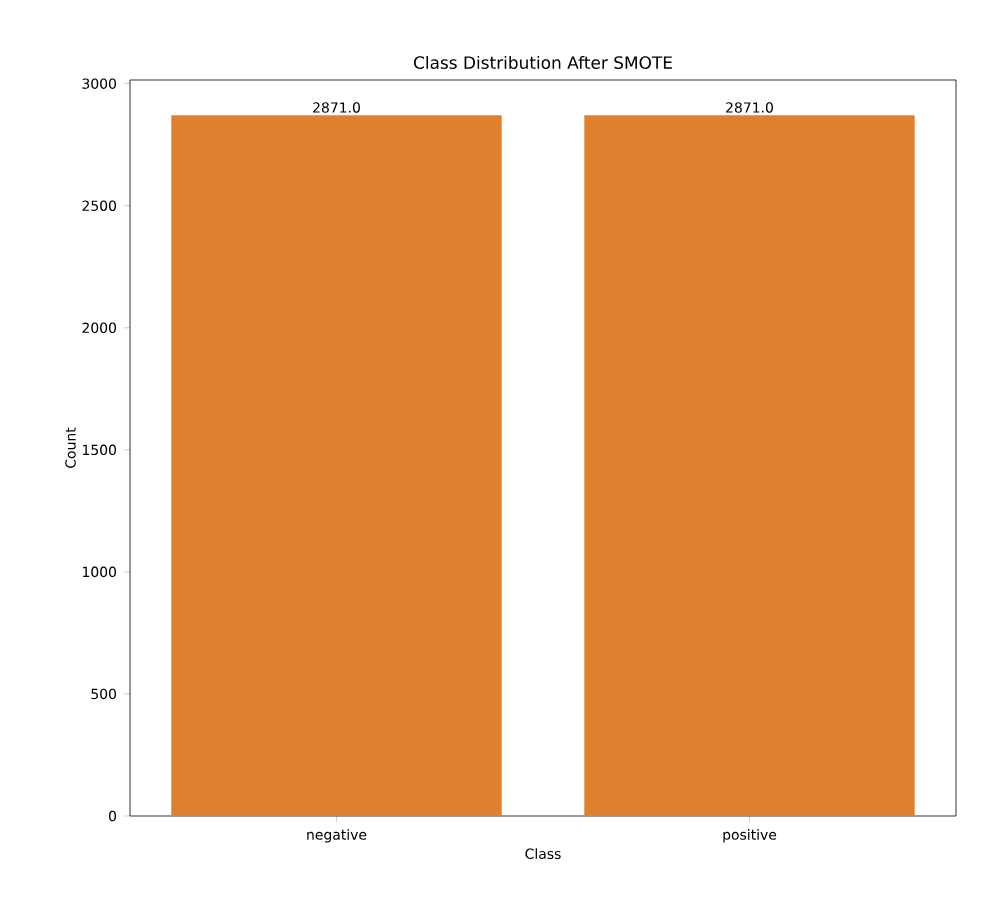 Image resolution: width=1002 pixels, height=900 pixels. Describe the element at coordinates (542, 62) in the screenshot. I see `chart-title: Class Distribution After SMOTE` at that location.